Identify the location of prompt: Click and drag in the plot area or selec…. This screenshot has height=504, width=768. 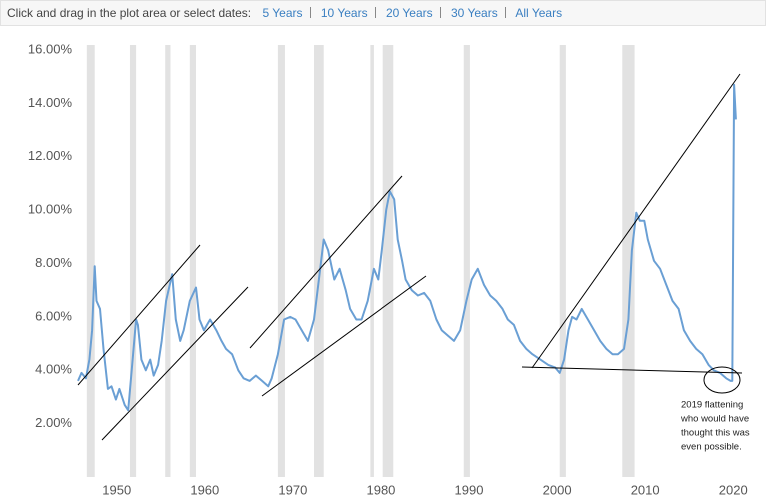
(129, 13).